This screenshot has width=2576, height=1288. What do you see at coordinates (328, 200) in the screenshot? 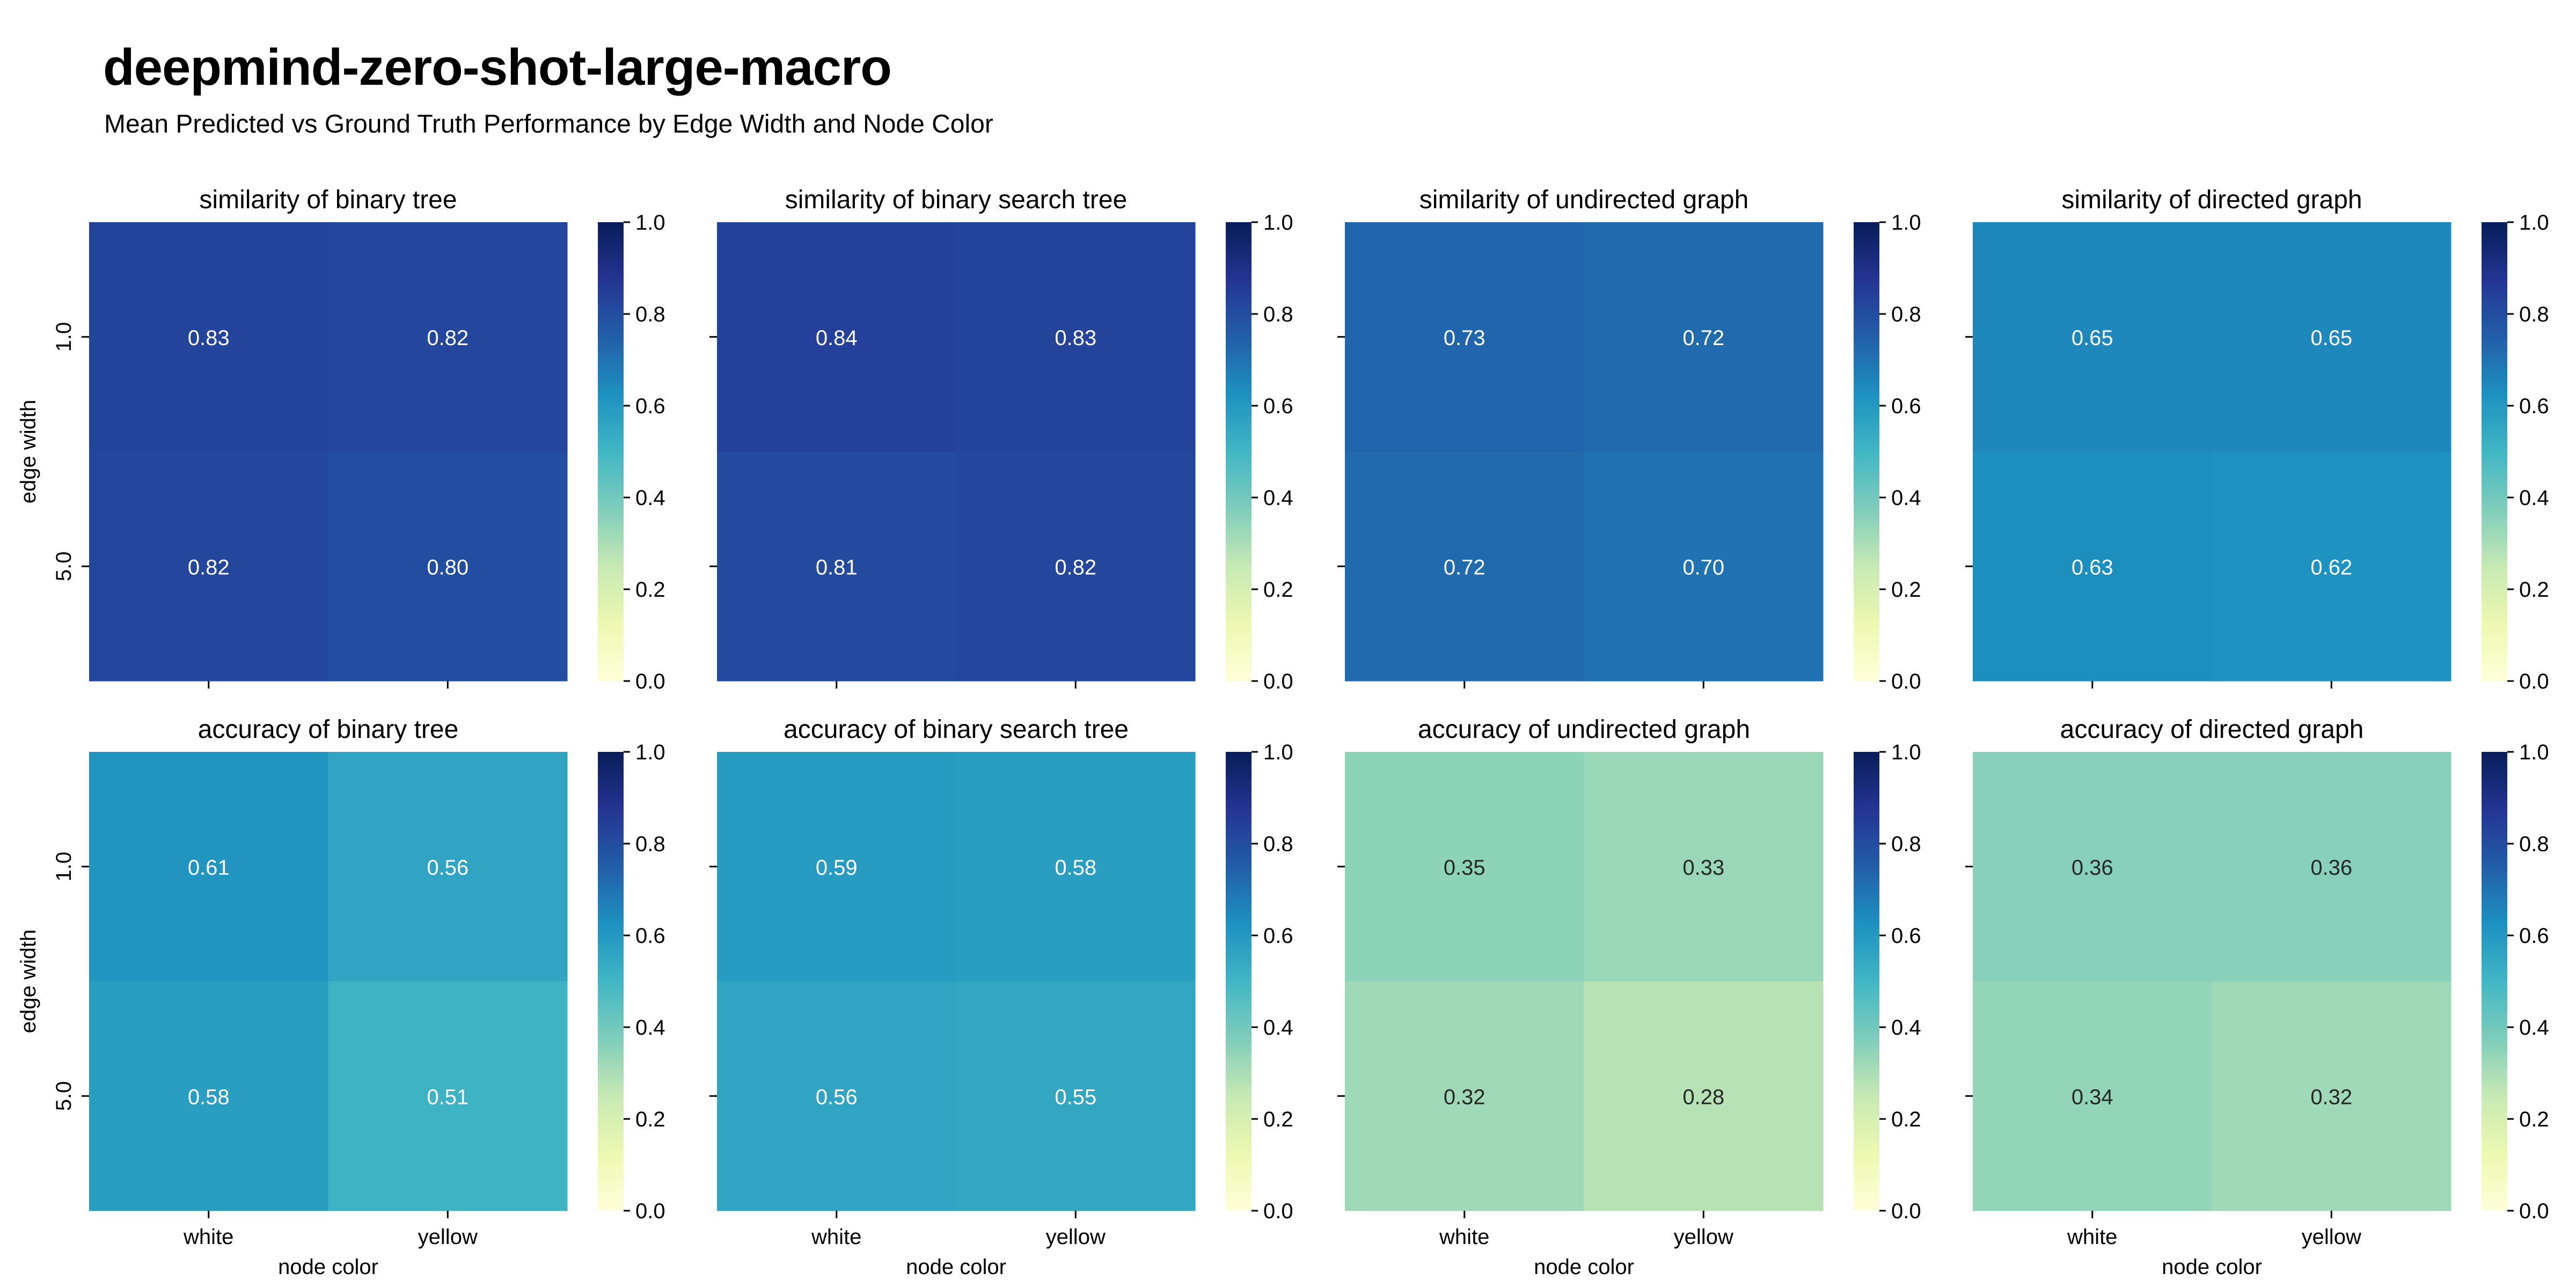
I see `panel-title: similarity of binary tree` at bounding box center [328, 200].